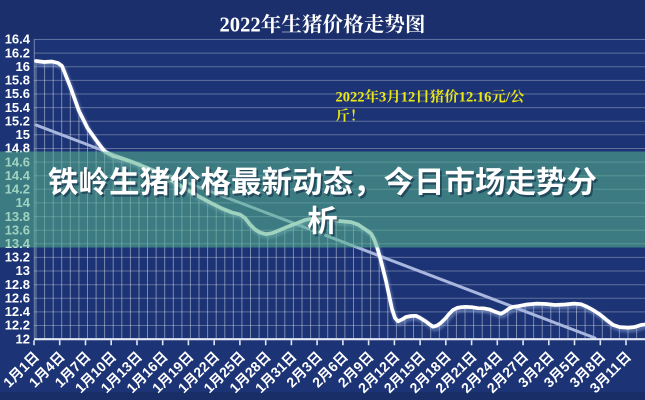 This screenshot has width=645, height=400. I want to click on svg-text: 15.4, so click(18, 107).